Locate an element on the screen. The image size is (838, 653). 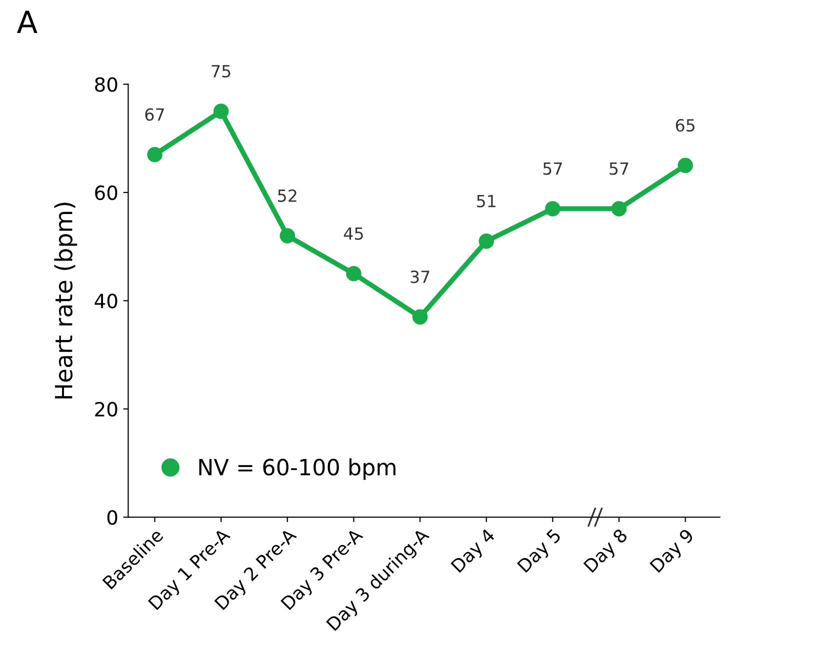
data-label: 65 is located at coordinates (685, 125).